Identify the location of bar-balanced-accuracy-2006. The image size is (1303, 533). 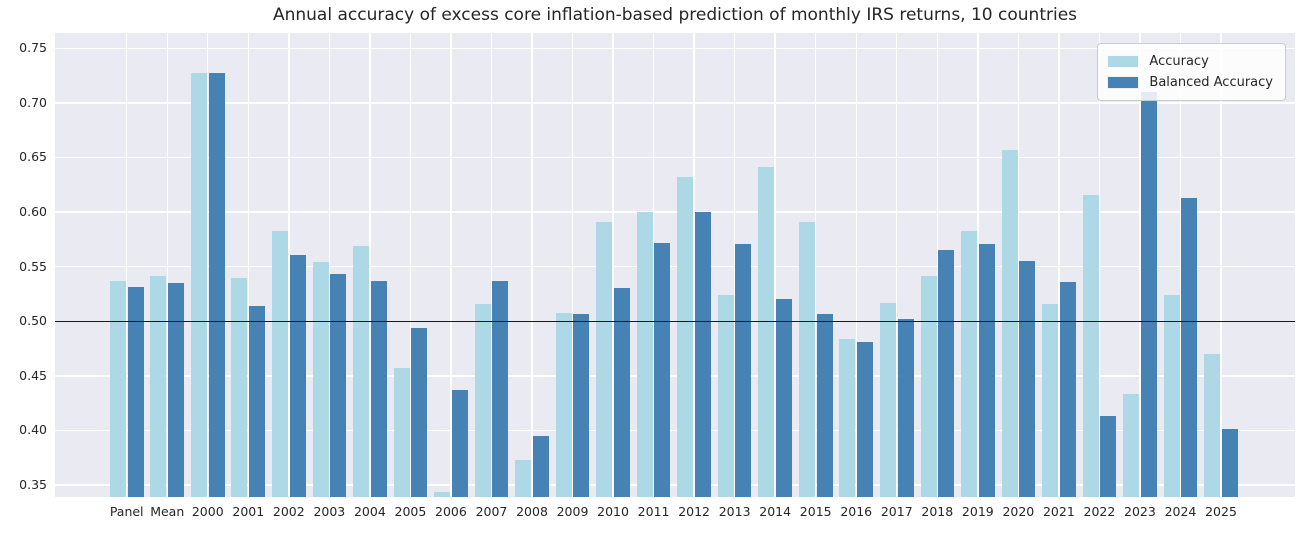
(459, 443).